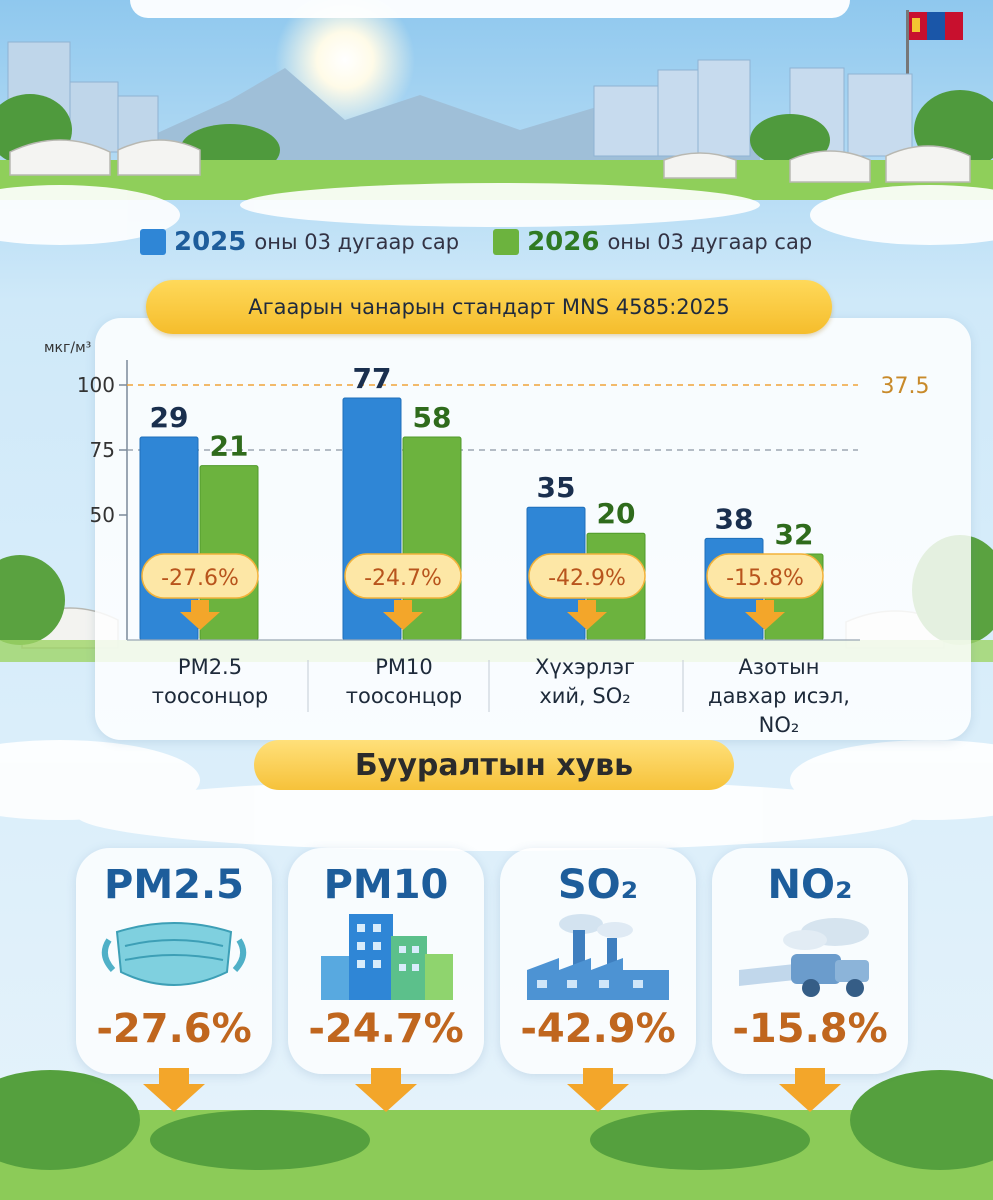  Describe the element at coordinates (598, 957) in the screenshot. I see `factory-icon` at that location.